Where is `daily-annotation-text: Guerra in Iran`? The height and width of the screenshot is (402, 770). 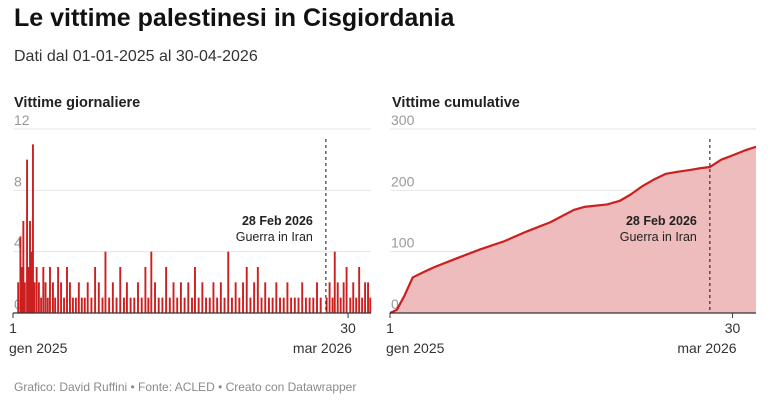
daily-annotation-text: Guerra in Iran is located at coordinates (274, 237).